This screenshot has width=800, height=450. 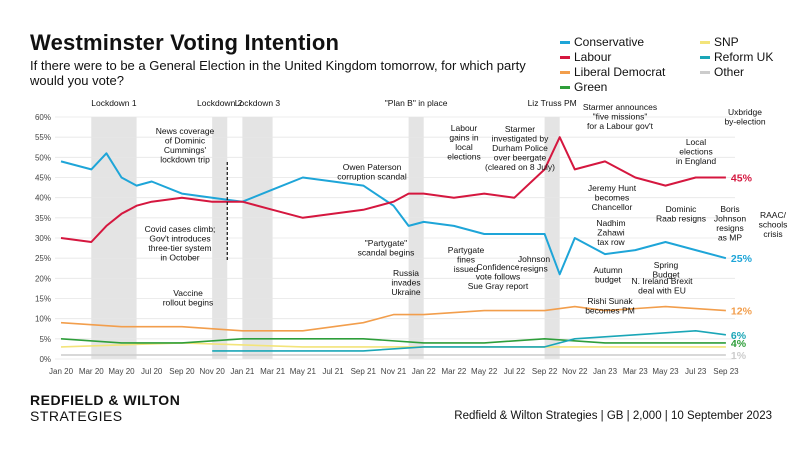 What do you see at coordinates (43, 218) in the screenshot?
I see `y-tick-label: 35%` at bounding box center [43, 218].